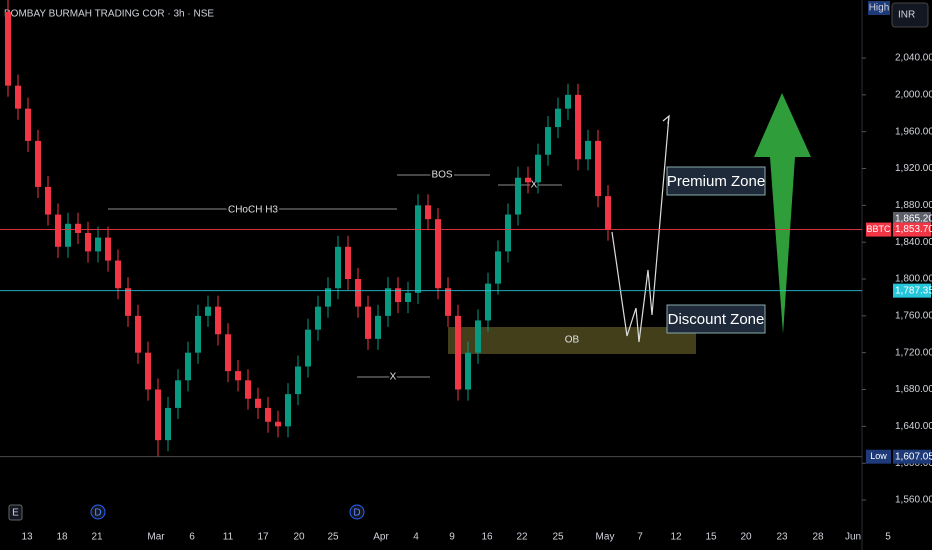 The image size is (932, 550). I want to click on price-badge-label: 1,853.70, so click(913, 229).